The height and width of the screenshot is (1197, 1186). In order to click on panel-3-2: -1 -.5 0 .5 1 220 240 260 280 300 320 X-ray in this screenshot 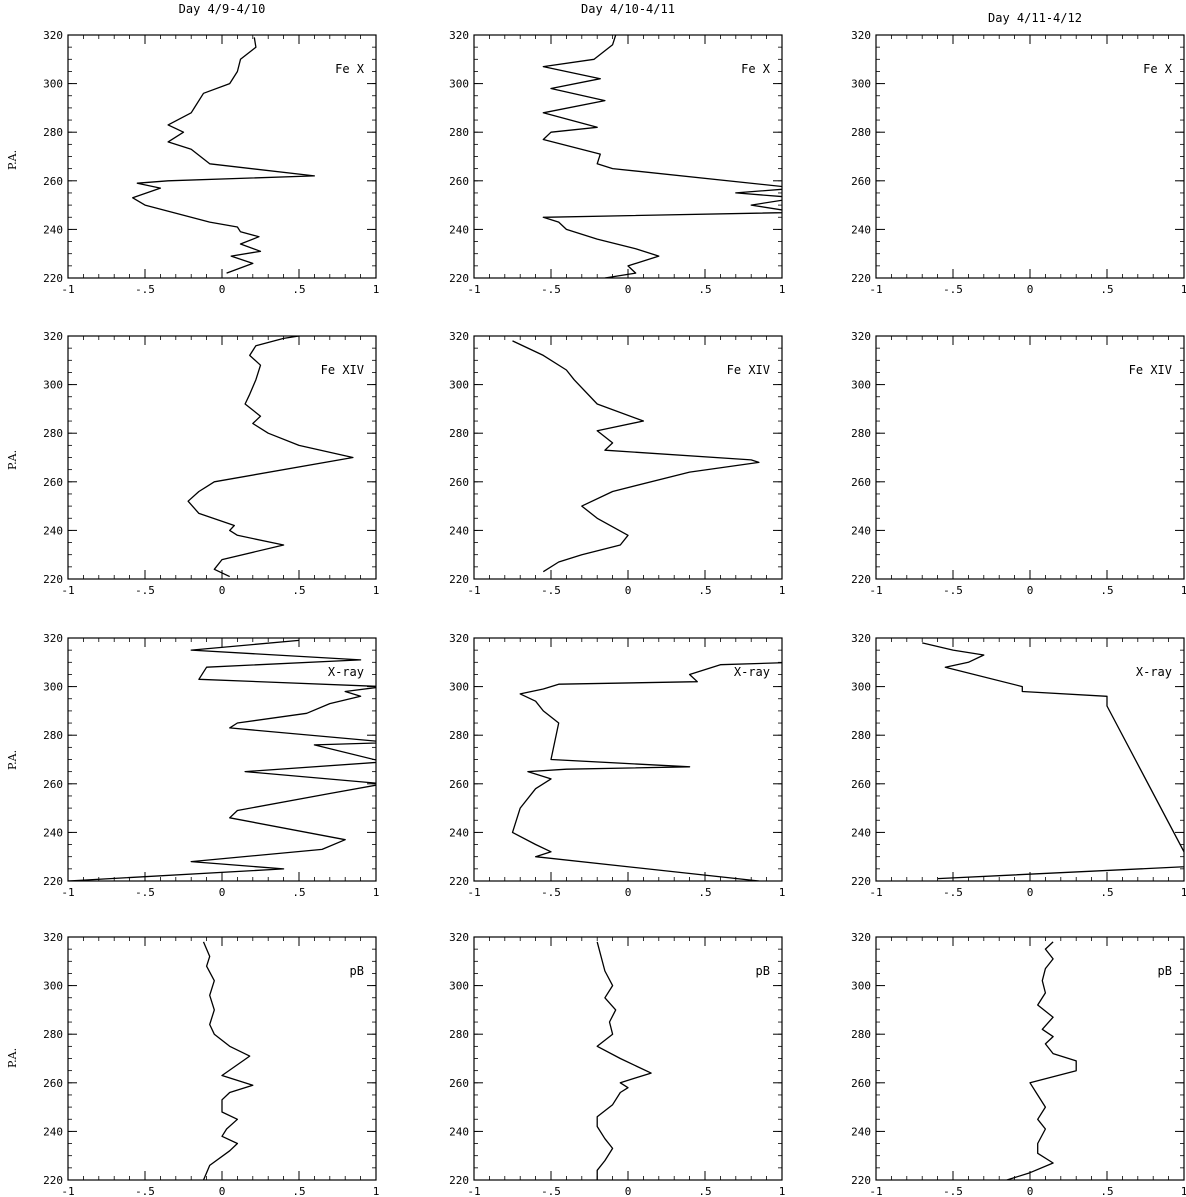, I will do `click(617, 765)`.